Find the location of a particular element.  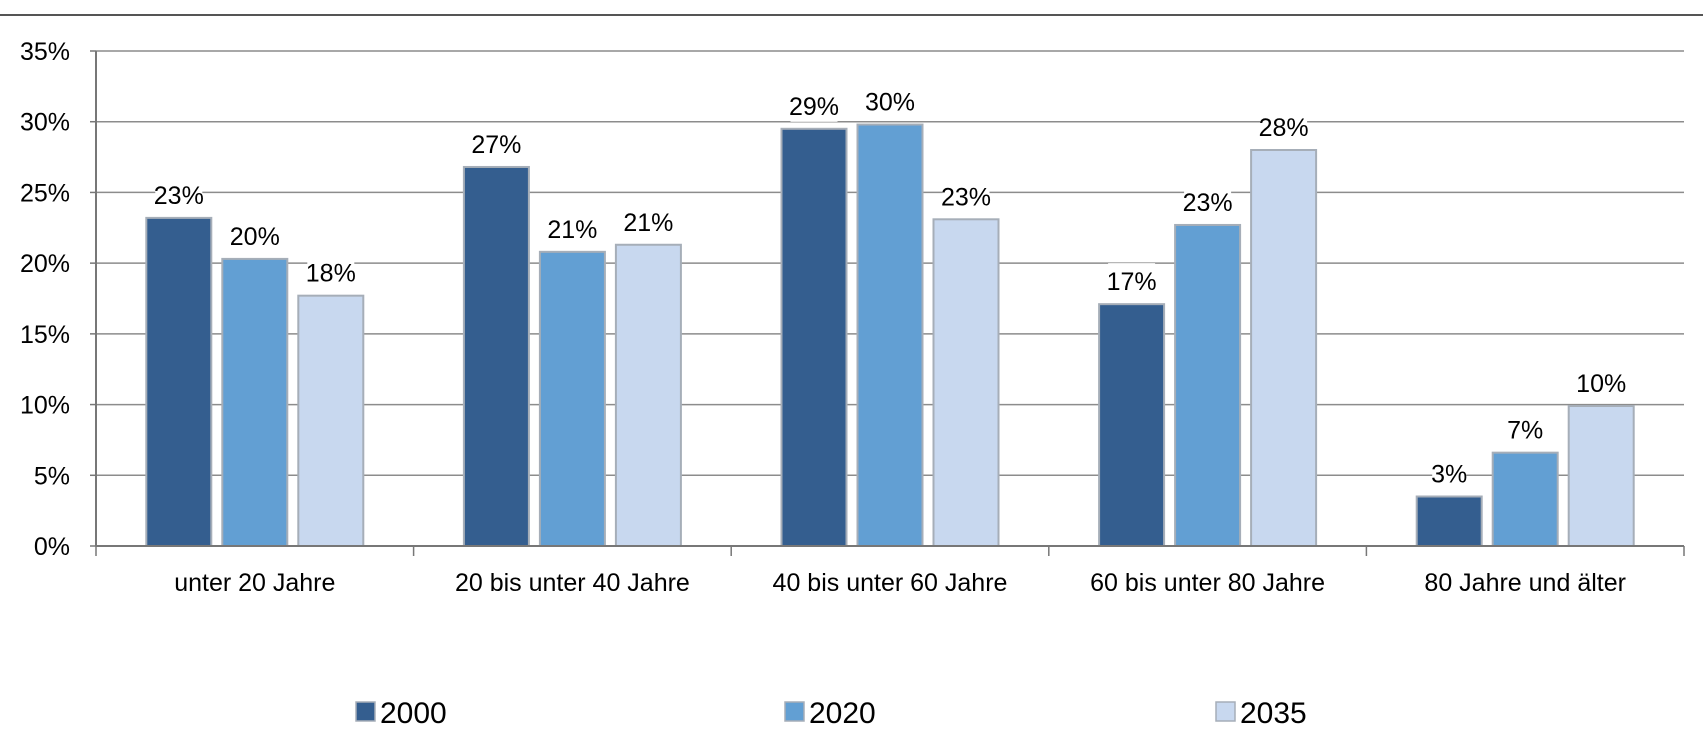

y-tick-label: 30% is located at coordinates (45, 123).